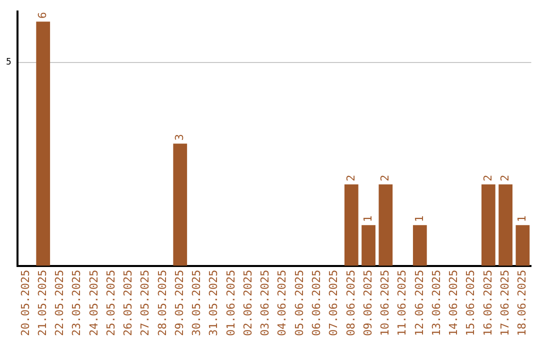 The height and width of the screenshot is (340, 540). I want to click on y-tick-label: 5, so click(9, 63).